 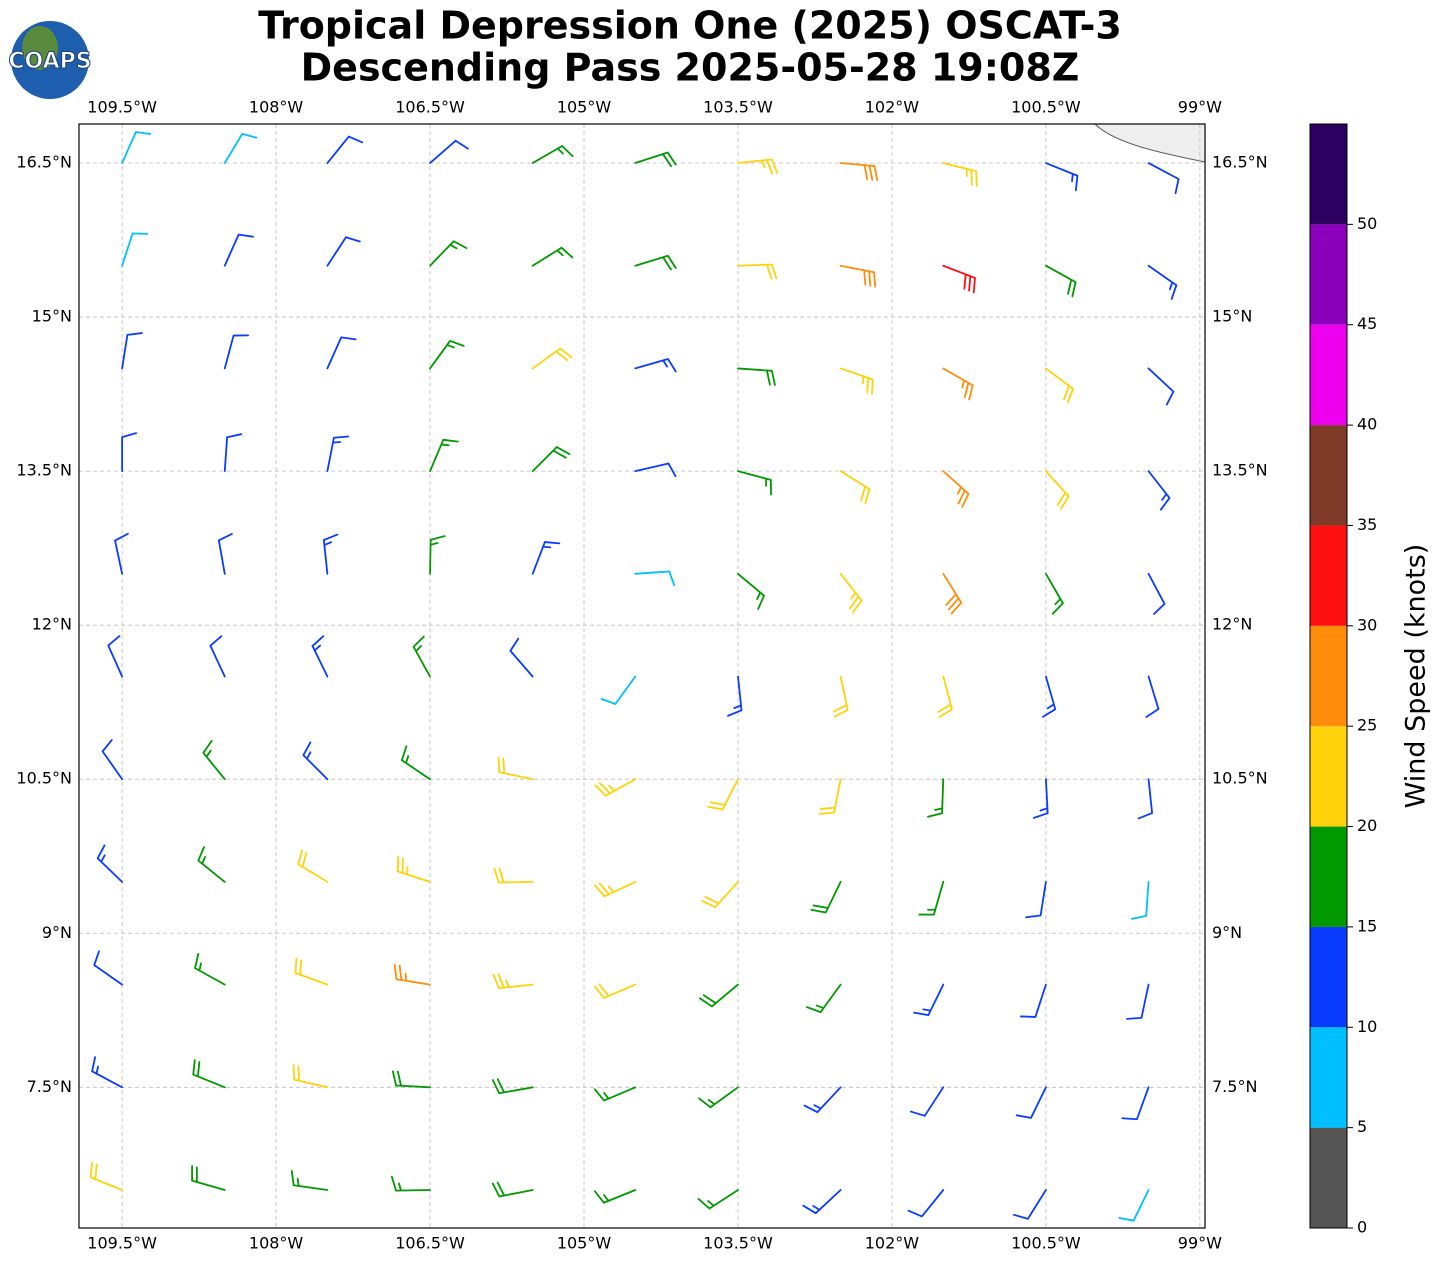 I want to click on colorbar: 0 5 10 15 20 25 30 35 40 45 50 Wind Speed (knots), so click(x=1370, y=680).